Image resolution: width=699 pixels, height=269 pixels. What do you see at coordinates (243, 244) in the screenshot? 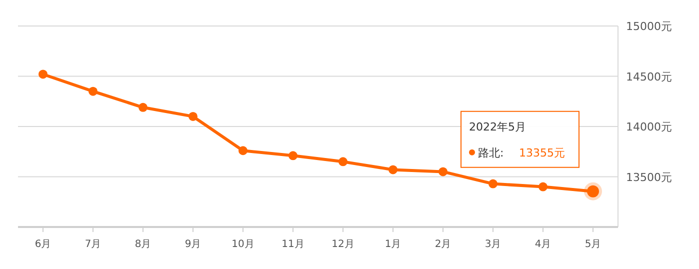
I see `x-tick-label: 10月` at bounding box center [243, 244].